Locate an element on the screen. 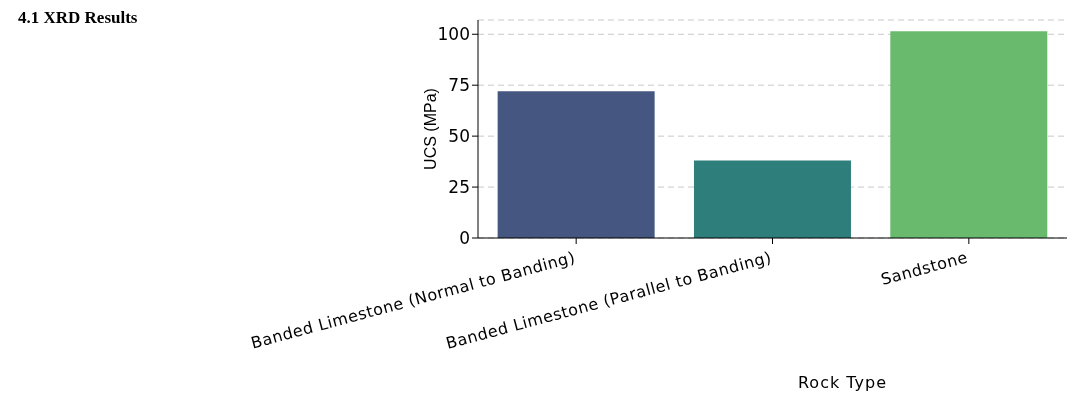 This screenshot has width=1081, height=409. y-tick-label: 25 is located at coordinates (459, 187).